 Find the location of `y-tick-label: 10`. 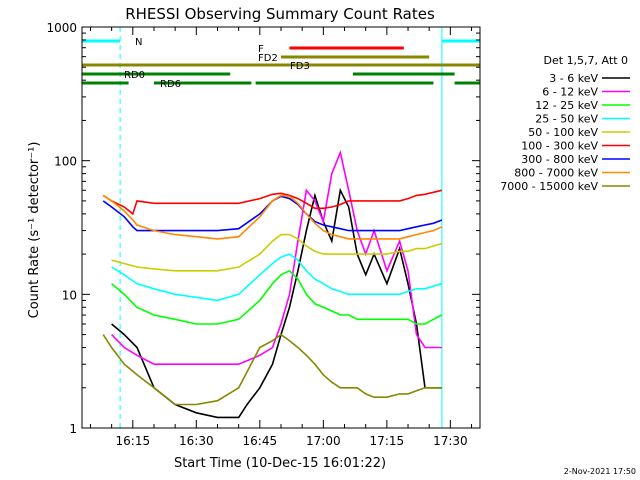

y-tick-label: 10 is located at coordinates (69, 295).